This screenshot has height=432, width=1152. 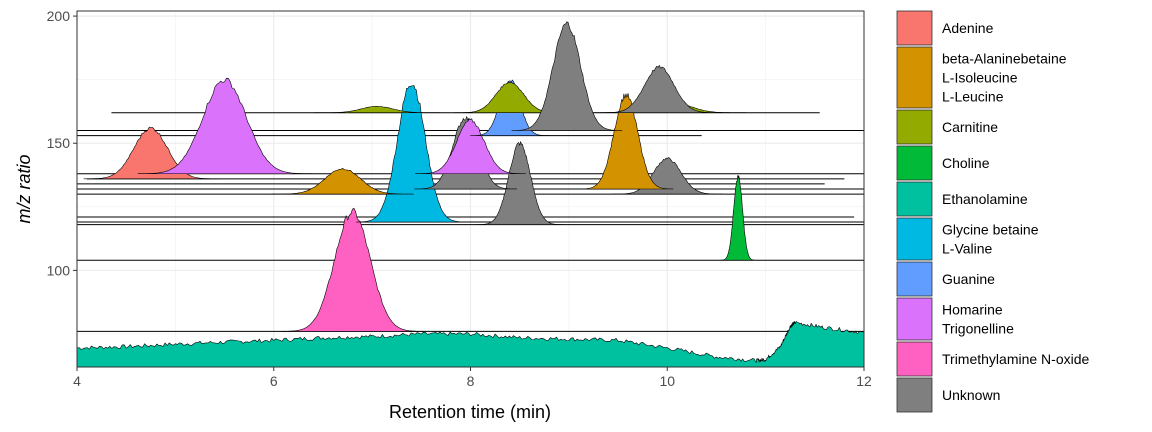 I want to click on x-tick-label: 12, so click(x=864, y=381).